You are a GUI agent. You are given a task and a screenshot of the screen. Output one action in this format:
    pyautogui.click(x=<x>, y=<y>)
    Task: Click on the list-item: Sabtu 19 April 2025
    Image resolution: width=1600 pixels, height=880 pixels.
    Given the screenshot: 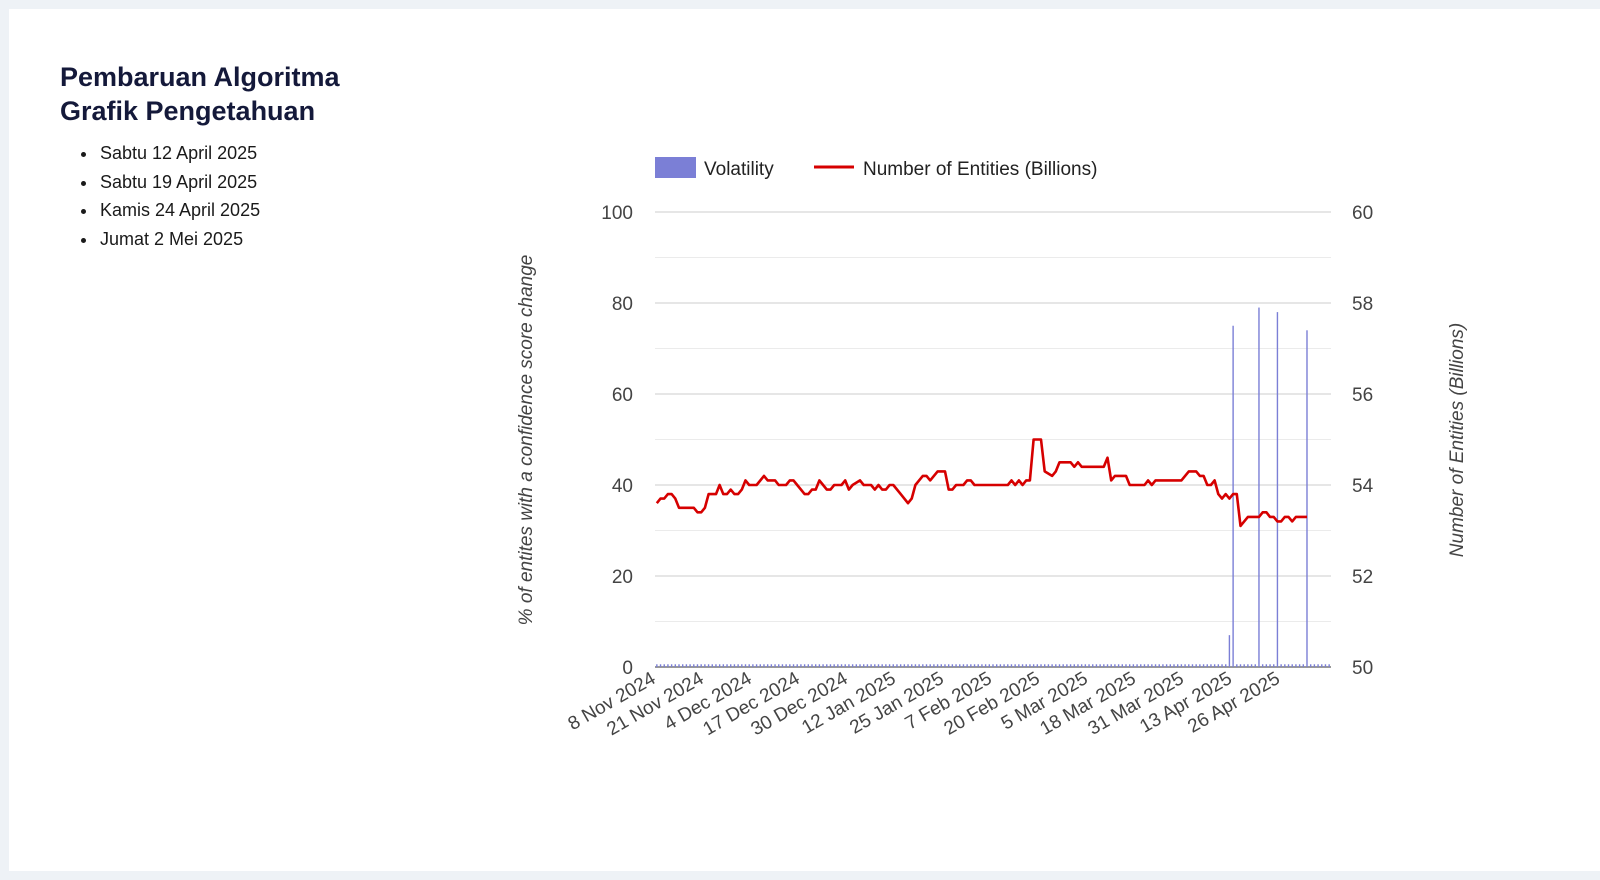 What is the action you would take?
    pyautogui.click(x=179, y=182)
    